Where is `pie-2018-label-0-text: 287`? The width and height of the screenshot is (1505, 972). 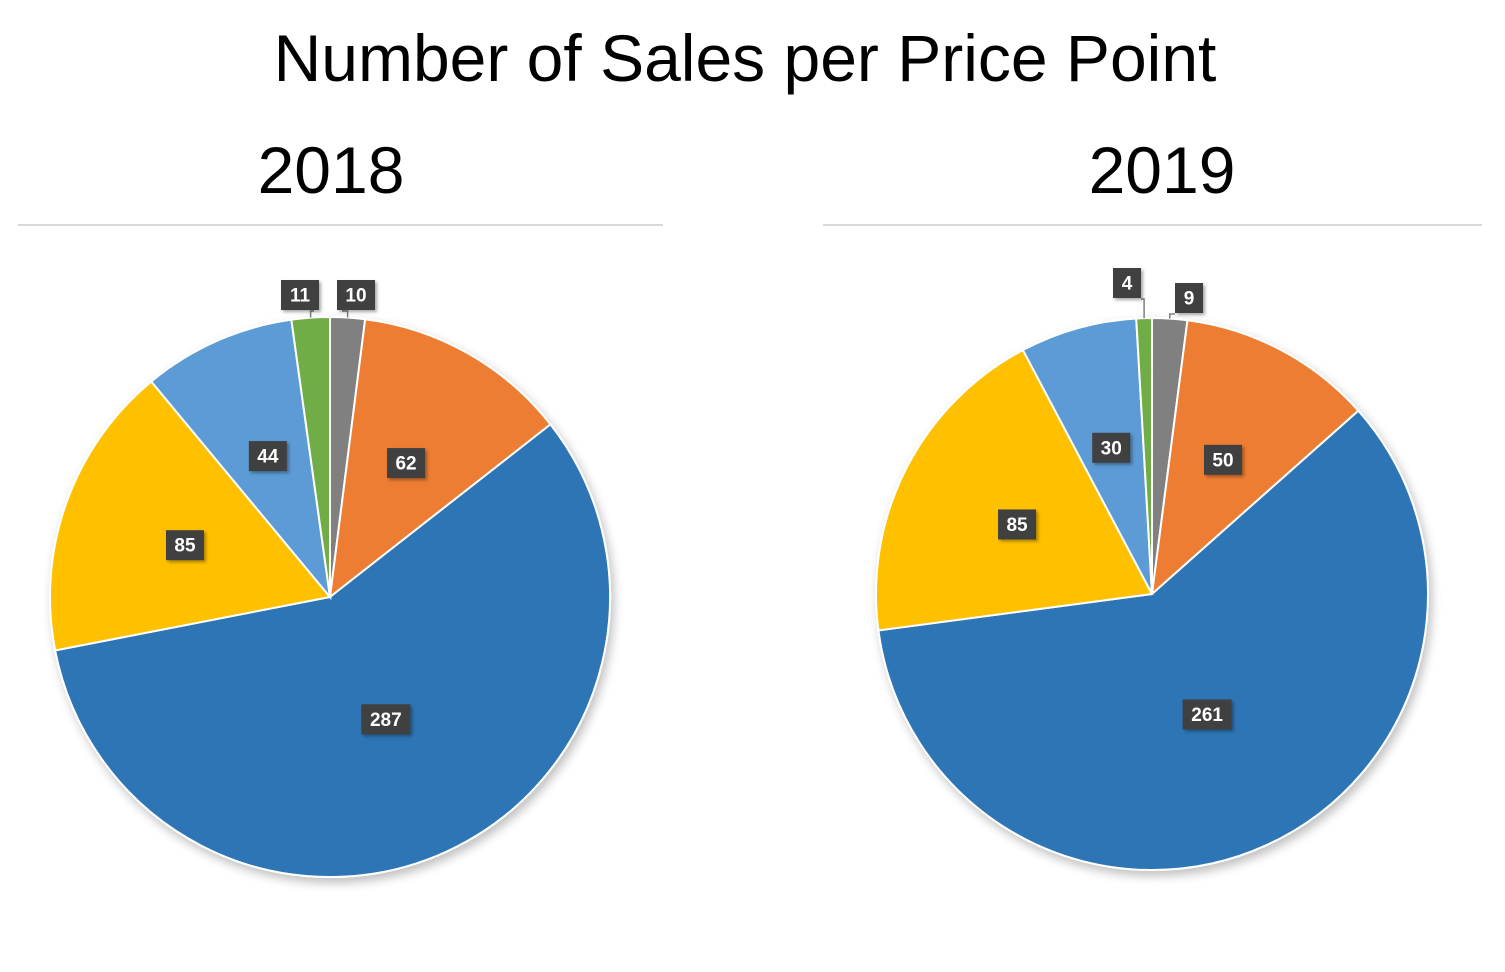
pie-2018-label-0-text: 287 is located at coordinates (386, 720).